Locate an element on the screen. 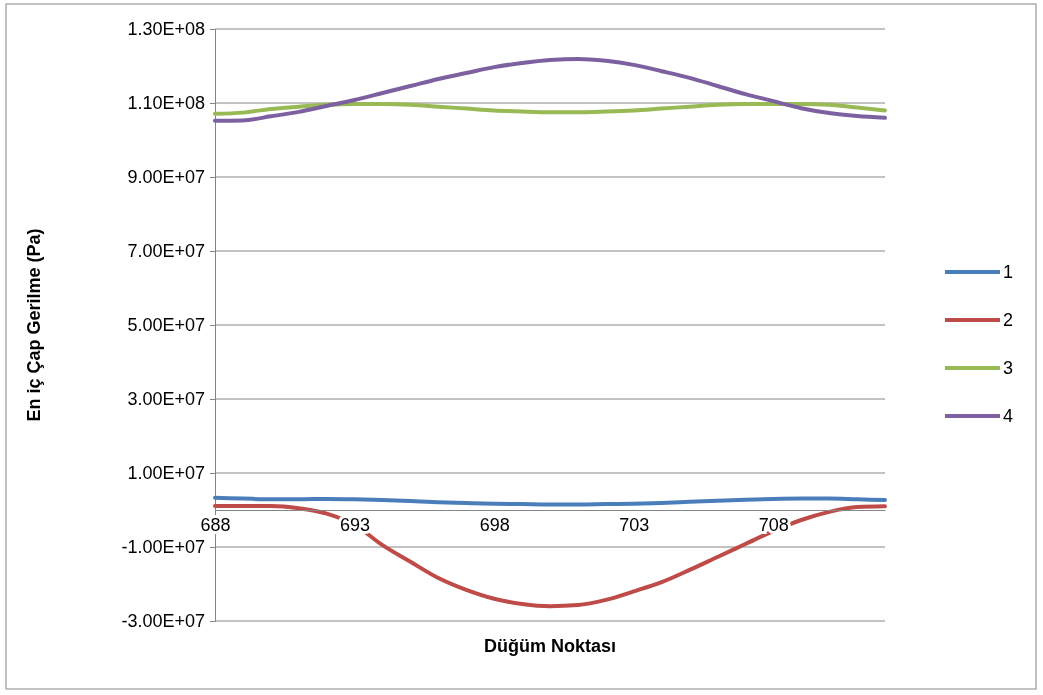  x-tick-label: 703 is located at coordinates (634, 525).